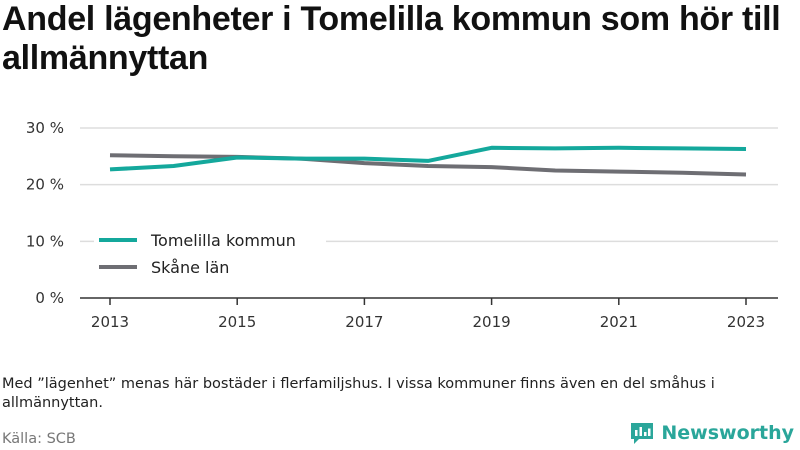 Image resolution: width=800 pixels, height=450 pixels. What do you see at coordinates (45, 128) in the screenshot?
I see `y-tick-label: 30 %` at bounding box center [45, 128].